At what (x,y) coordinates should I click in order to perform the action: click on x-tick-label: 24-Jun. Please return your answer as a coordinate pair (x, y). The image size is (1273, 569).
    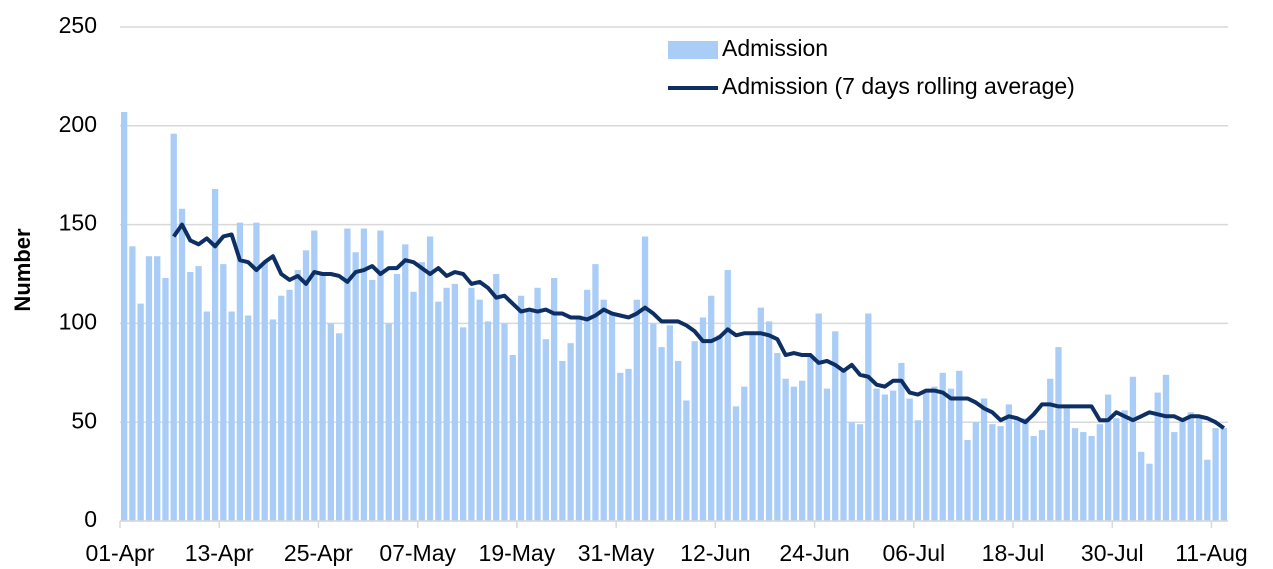
    Looking at the image, I should click on (814, 553).